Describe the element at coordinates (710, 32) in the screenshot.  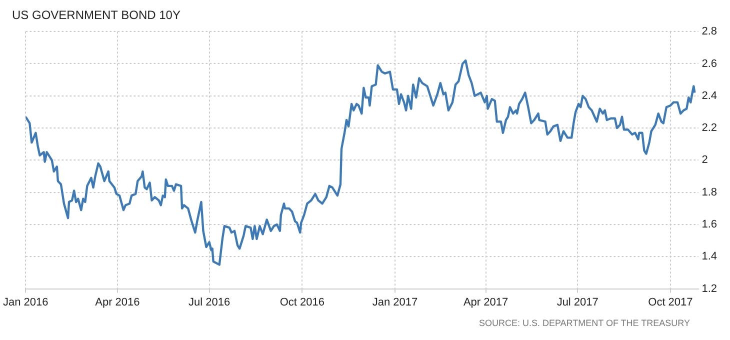
I see `y-tick-label: 2.8` at that location.